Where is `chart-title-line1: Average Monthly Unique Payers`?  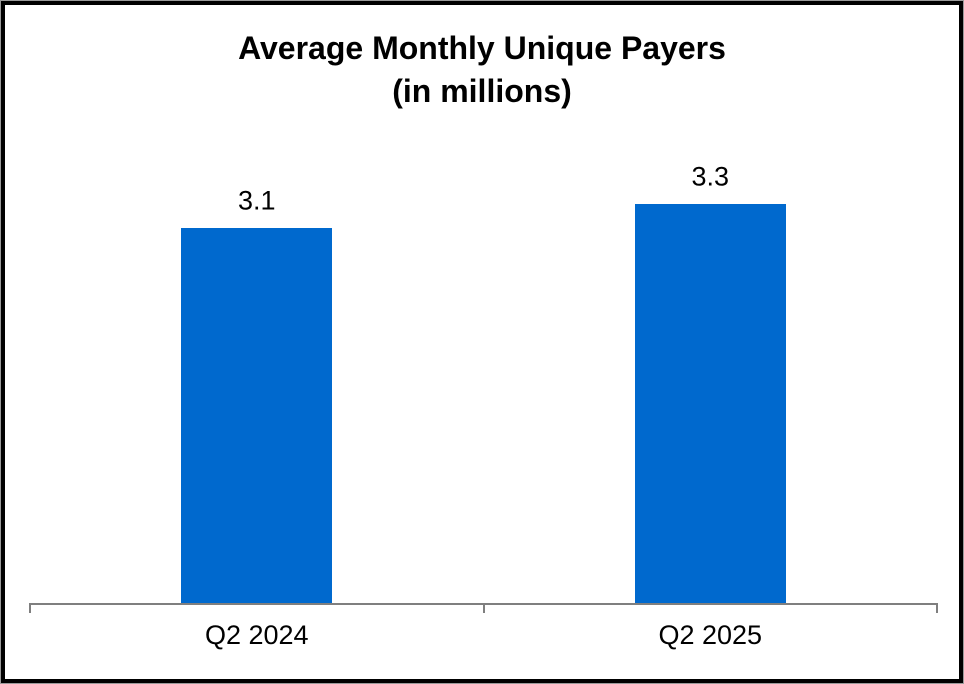 chart-title-line1: Average Monthly Unique Payers is located at coordinates (482, 48).